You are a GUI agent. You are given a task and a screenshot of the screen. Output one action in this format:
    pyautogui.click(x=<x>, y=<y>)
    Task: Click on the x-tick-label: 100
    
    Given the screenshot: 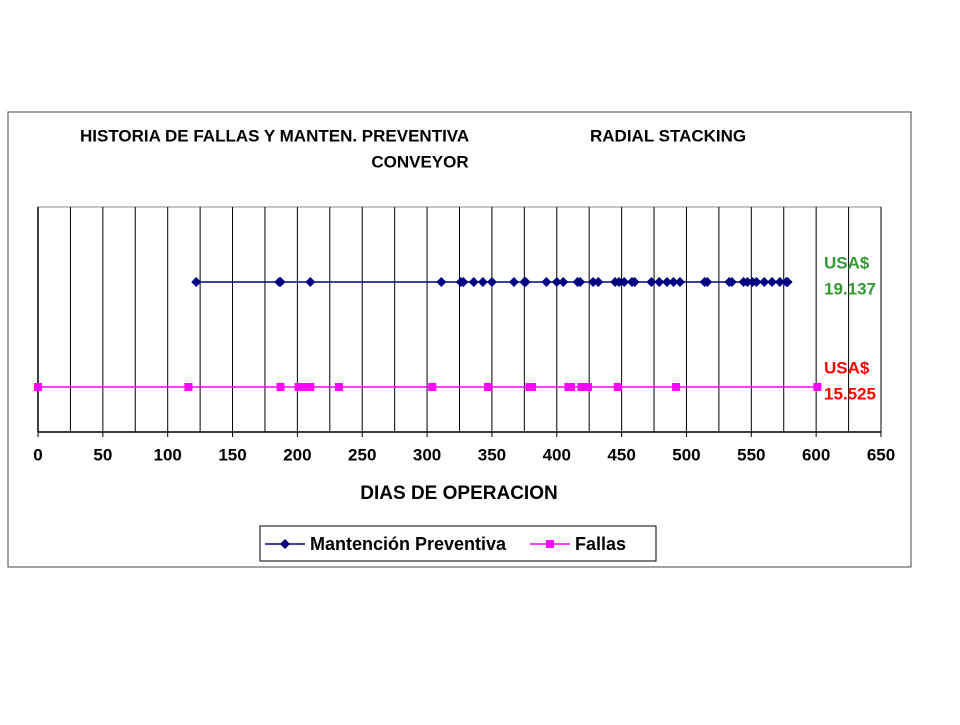 What is the action you would take?
    pyautogui.click(x=168, y=454)
    